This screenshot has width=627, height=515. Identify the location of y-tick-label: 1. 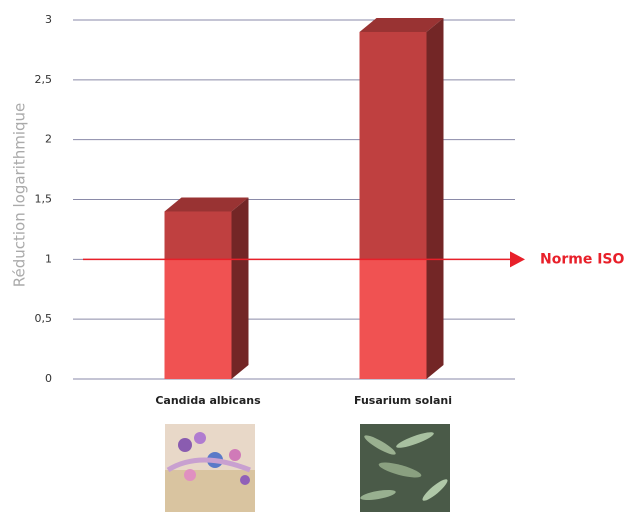
(48, 258).